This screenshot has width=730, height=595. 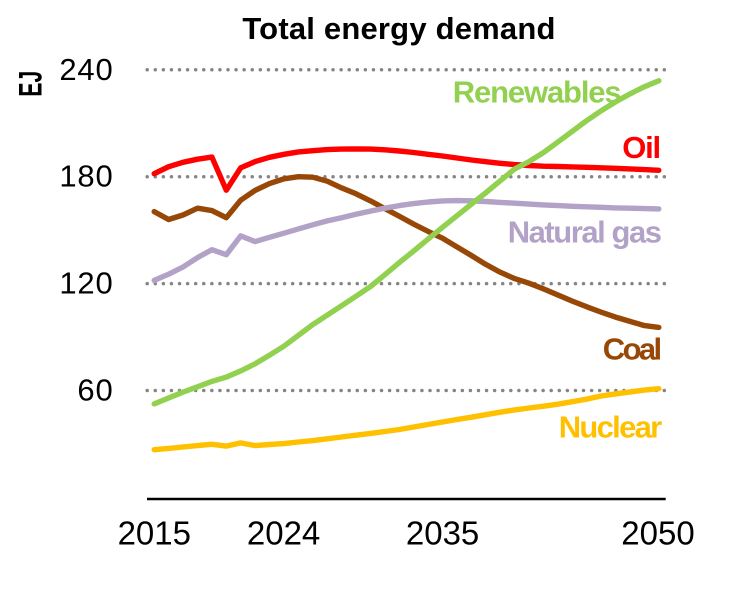 I want to click on svg-text: 60, so click(x=95, y=390).